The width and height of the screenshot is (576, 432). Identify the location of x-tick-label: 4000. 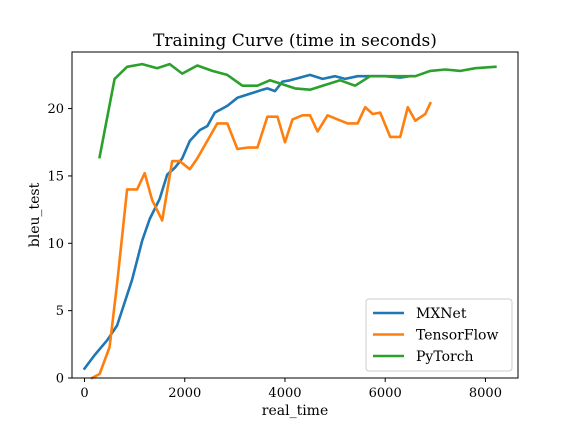
(284, 393).